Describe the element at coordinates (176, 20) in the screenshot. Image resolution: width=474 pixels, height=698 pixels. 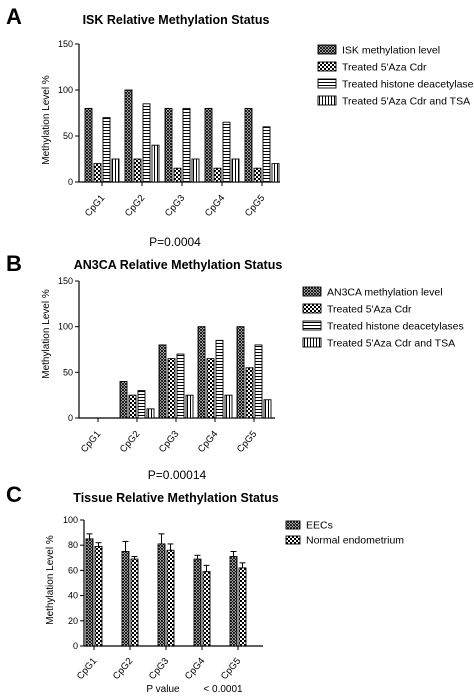
I see `chart-a-title: ISK Relative Methylation Status` at that location.